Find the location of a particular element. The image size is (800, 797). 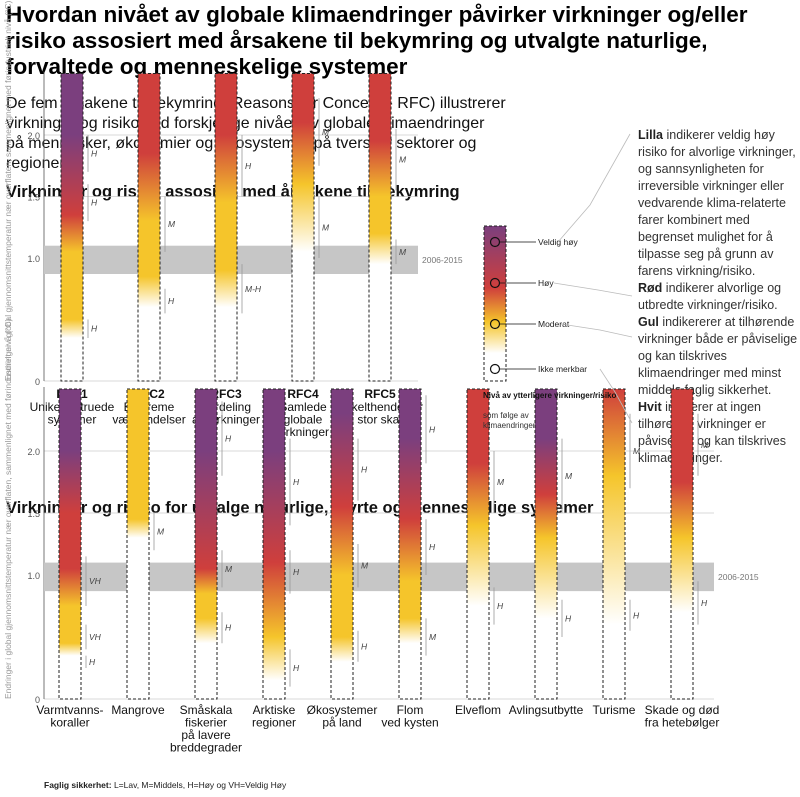

category-label: breddegrader is located at coordinates (206, 748).